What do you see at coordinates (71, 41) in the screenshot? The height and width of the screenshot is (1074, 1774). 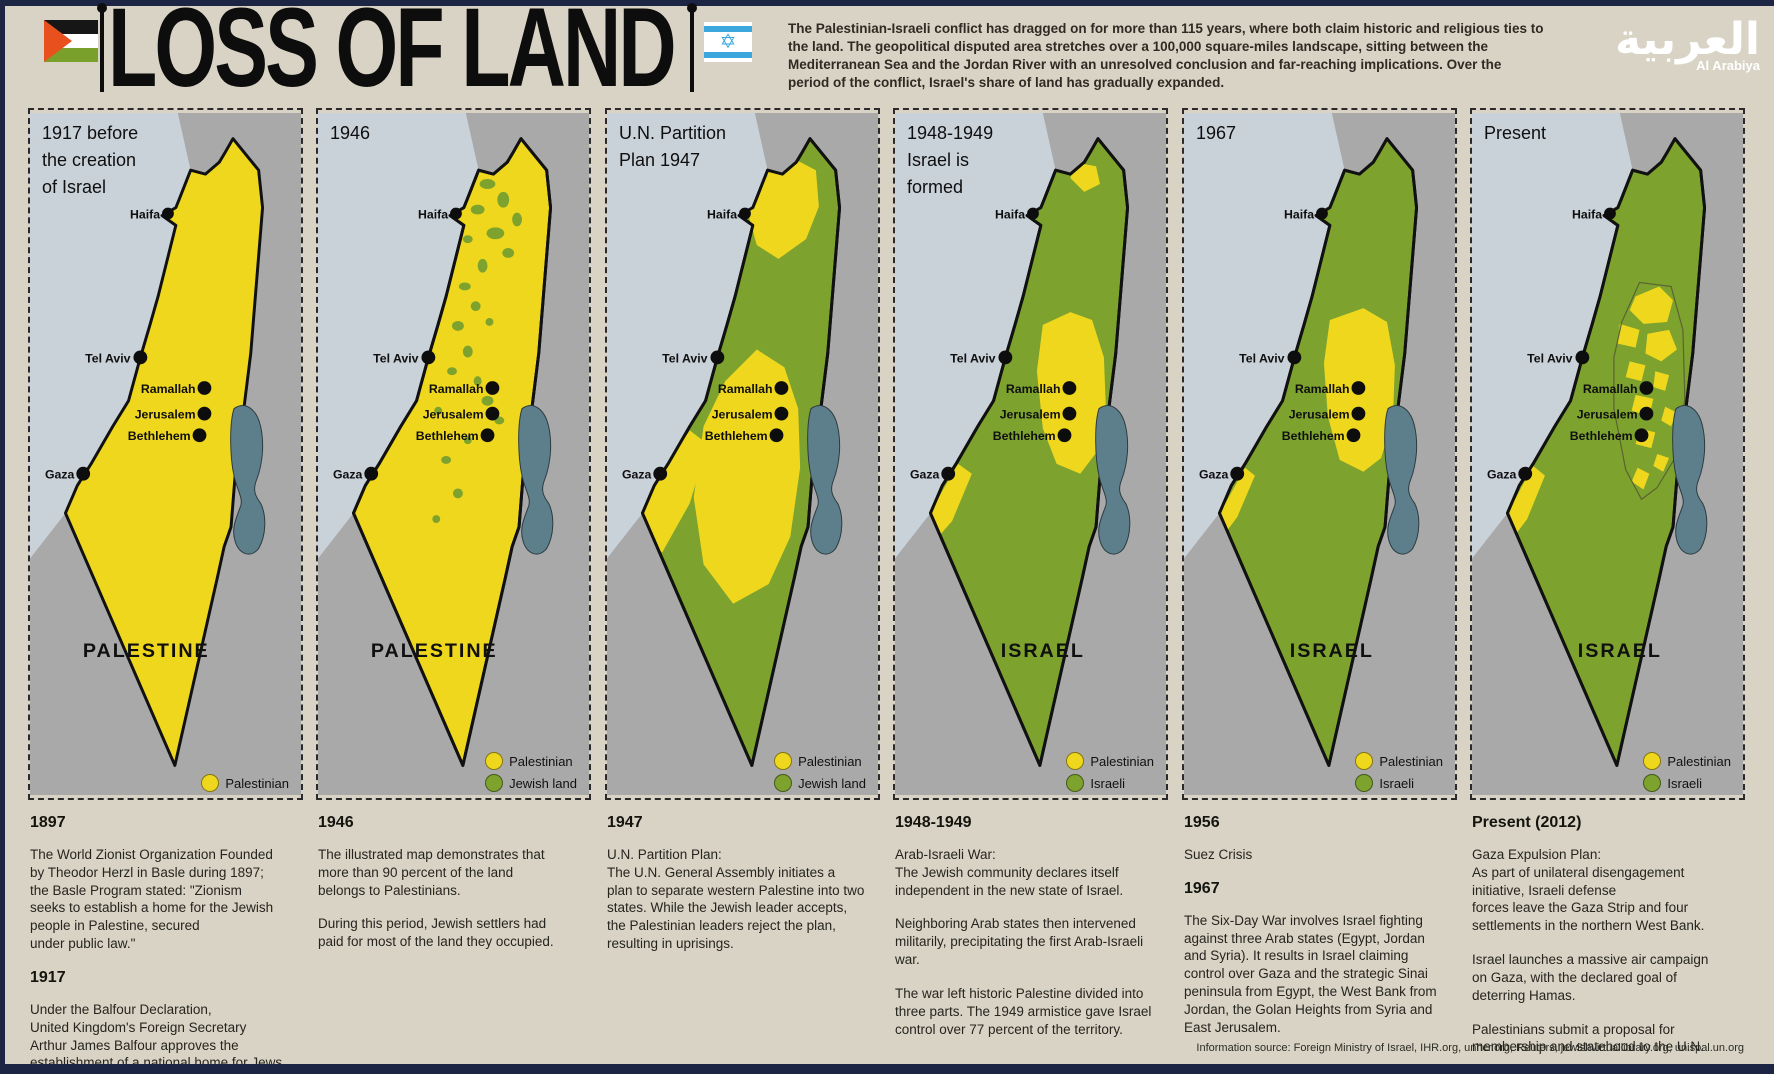 I see `palestinian-flag-icon` at bounding box center [71, 41].